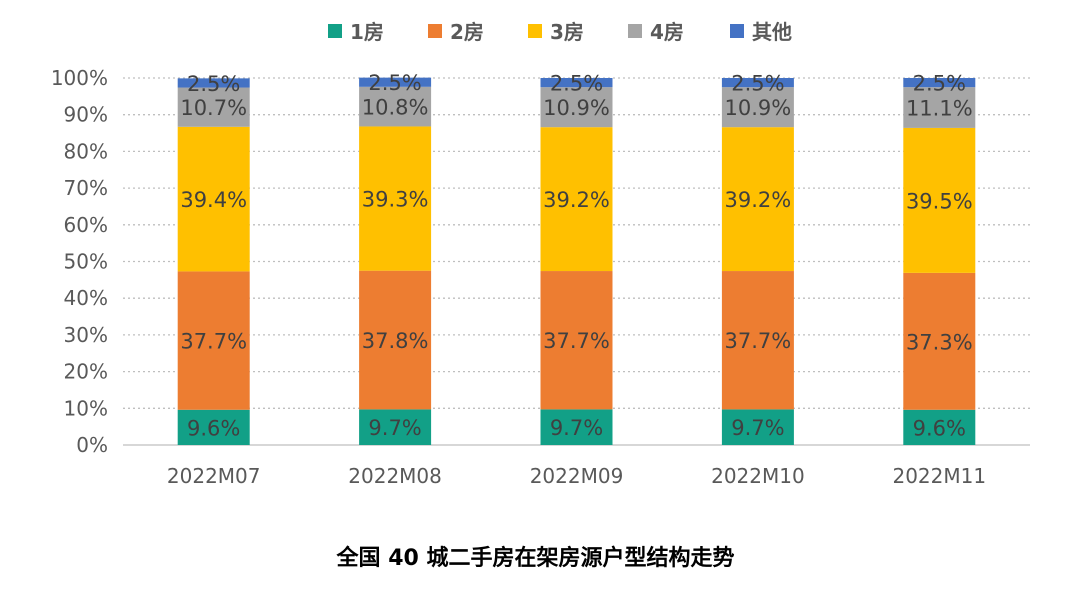  I want to click on y-tick-label: 50%, so click(86, 262).